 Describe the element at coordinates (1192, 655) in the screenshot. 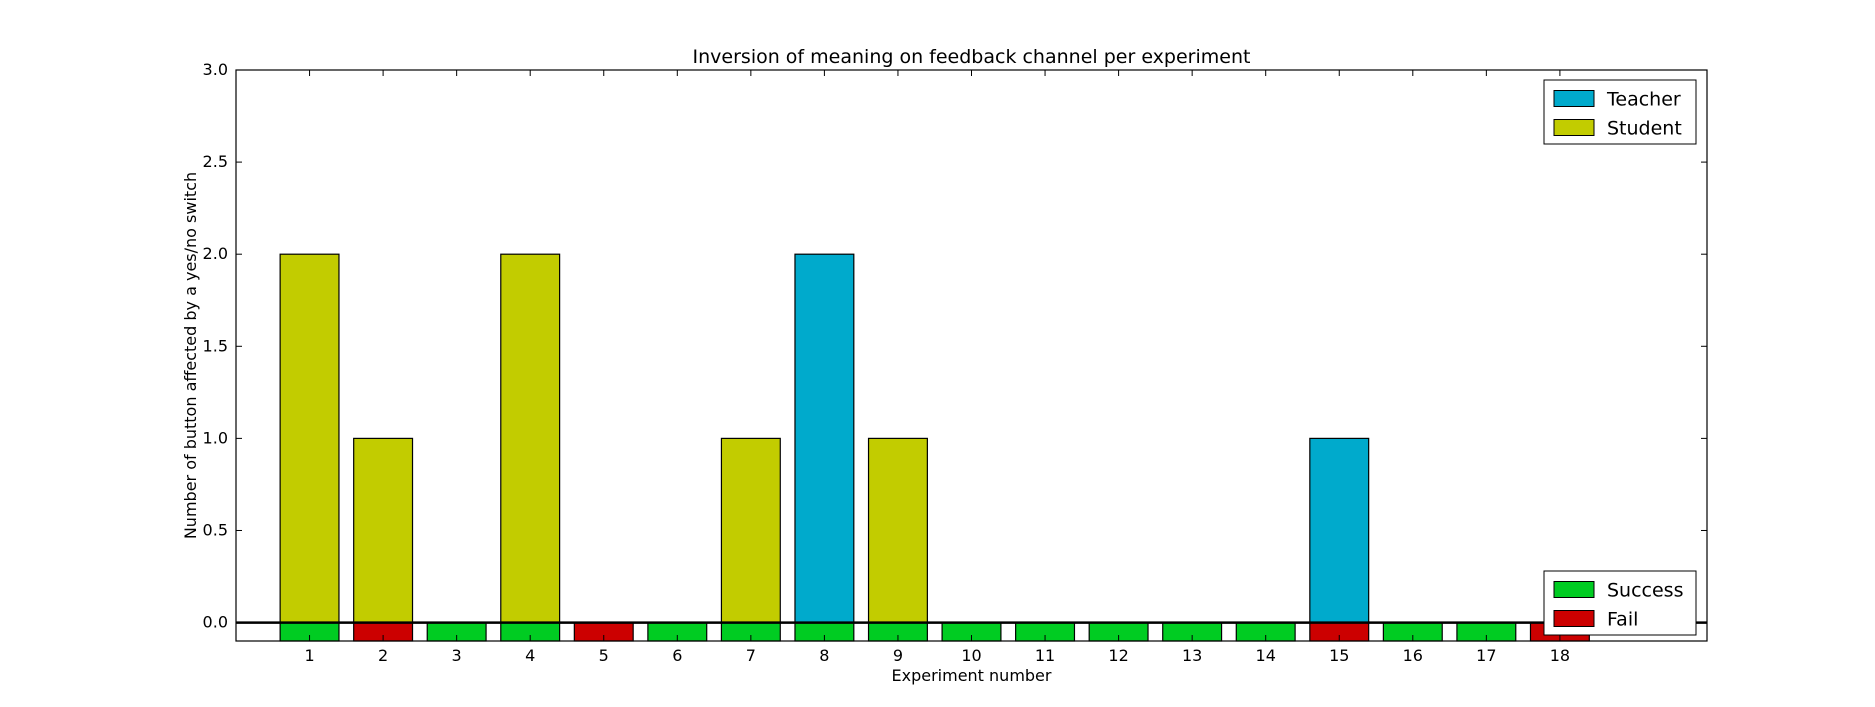

I see `x-tick-label: 13` at that location.